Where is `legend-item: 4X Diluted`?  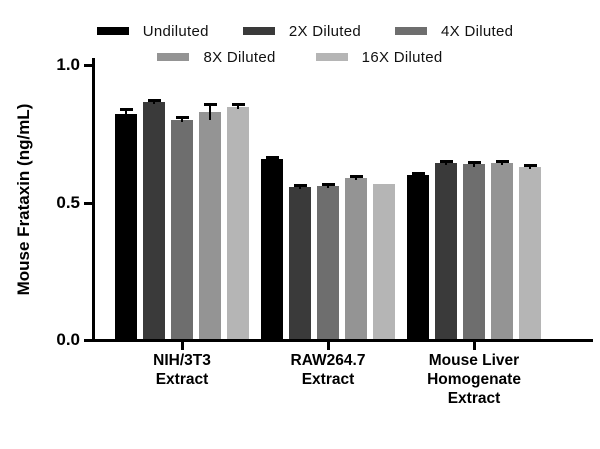 legend-item: 4X Diluted is located at coordinates (454, 31).